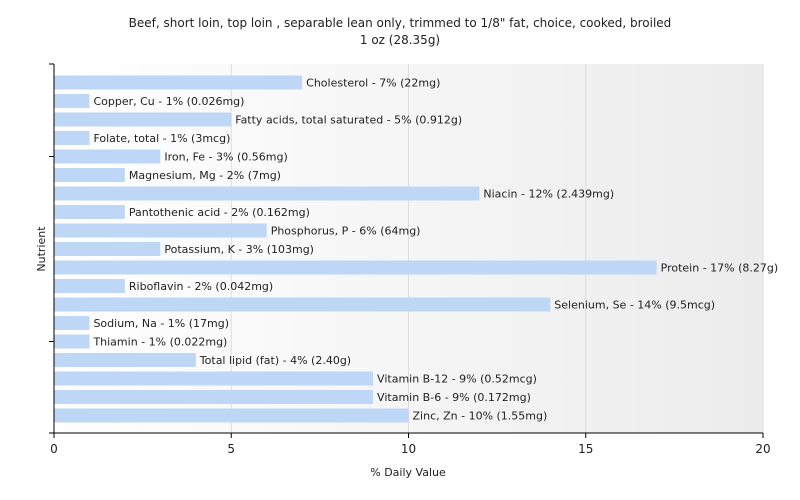  I want to click on bar-label: Zinc, Zn - 10% (1.55mg), so click(480, 416).